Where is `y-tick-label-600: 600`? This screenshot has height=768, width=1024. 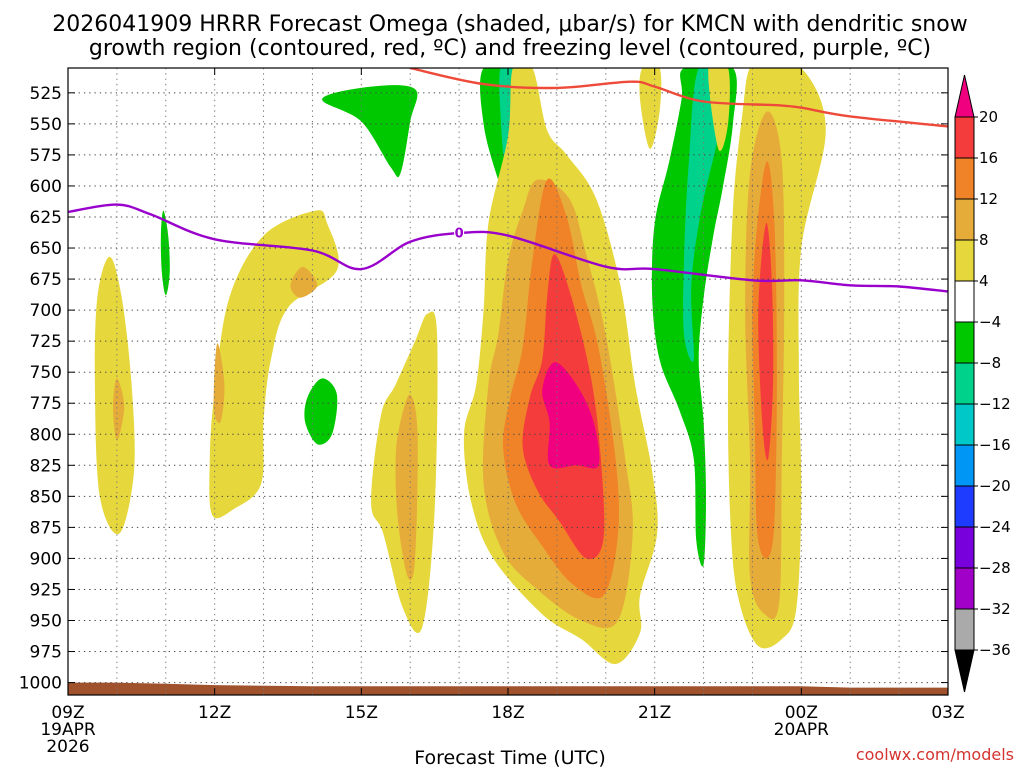 y-tick-label-600: 600 is located at coordinates (46, 187).